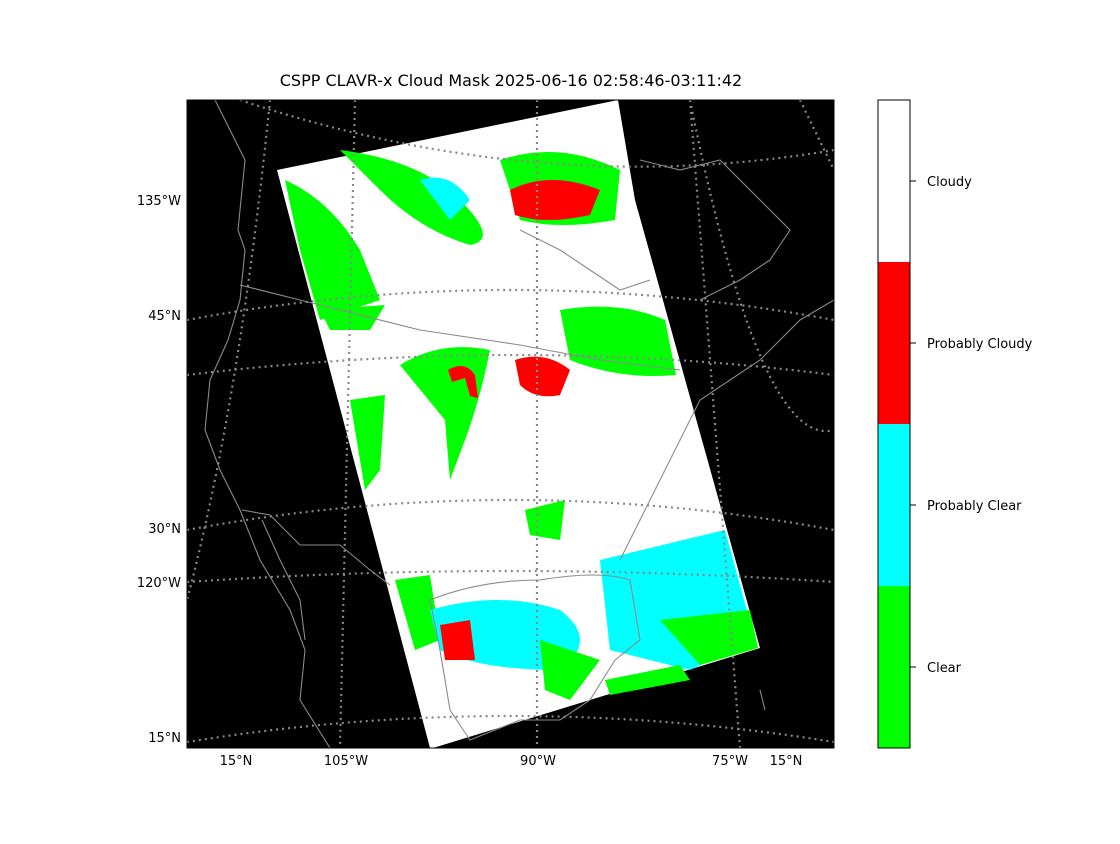  I want to click on colorbar-label: Probably Clear, so click(974, 506).